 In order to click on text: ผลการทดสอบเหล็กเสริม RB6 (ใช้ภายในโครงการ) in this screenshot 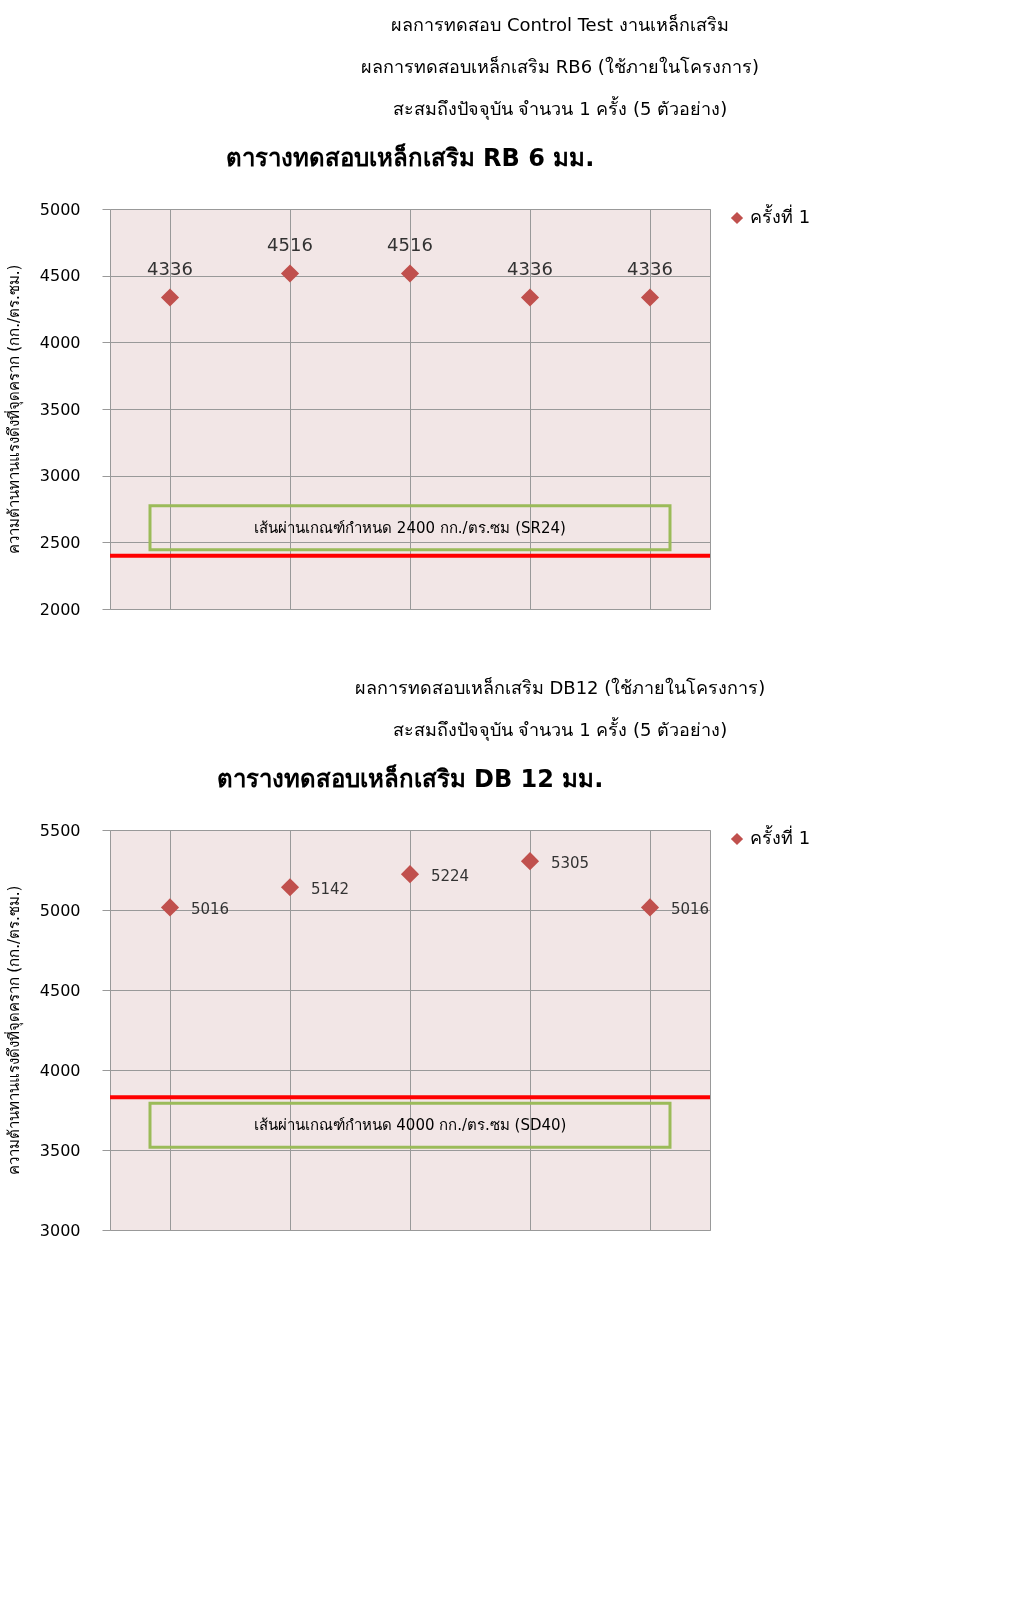, I will do `click(560, 66)`.